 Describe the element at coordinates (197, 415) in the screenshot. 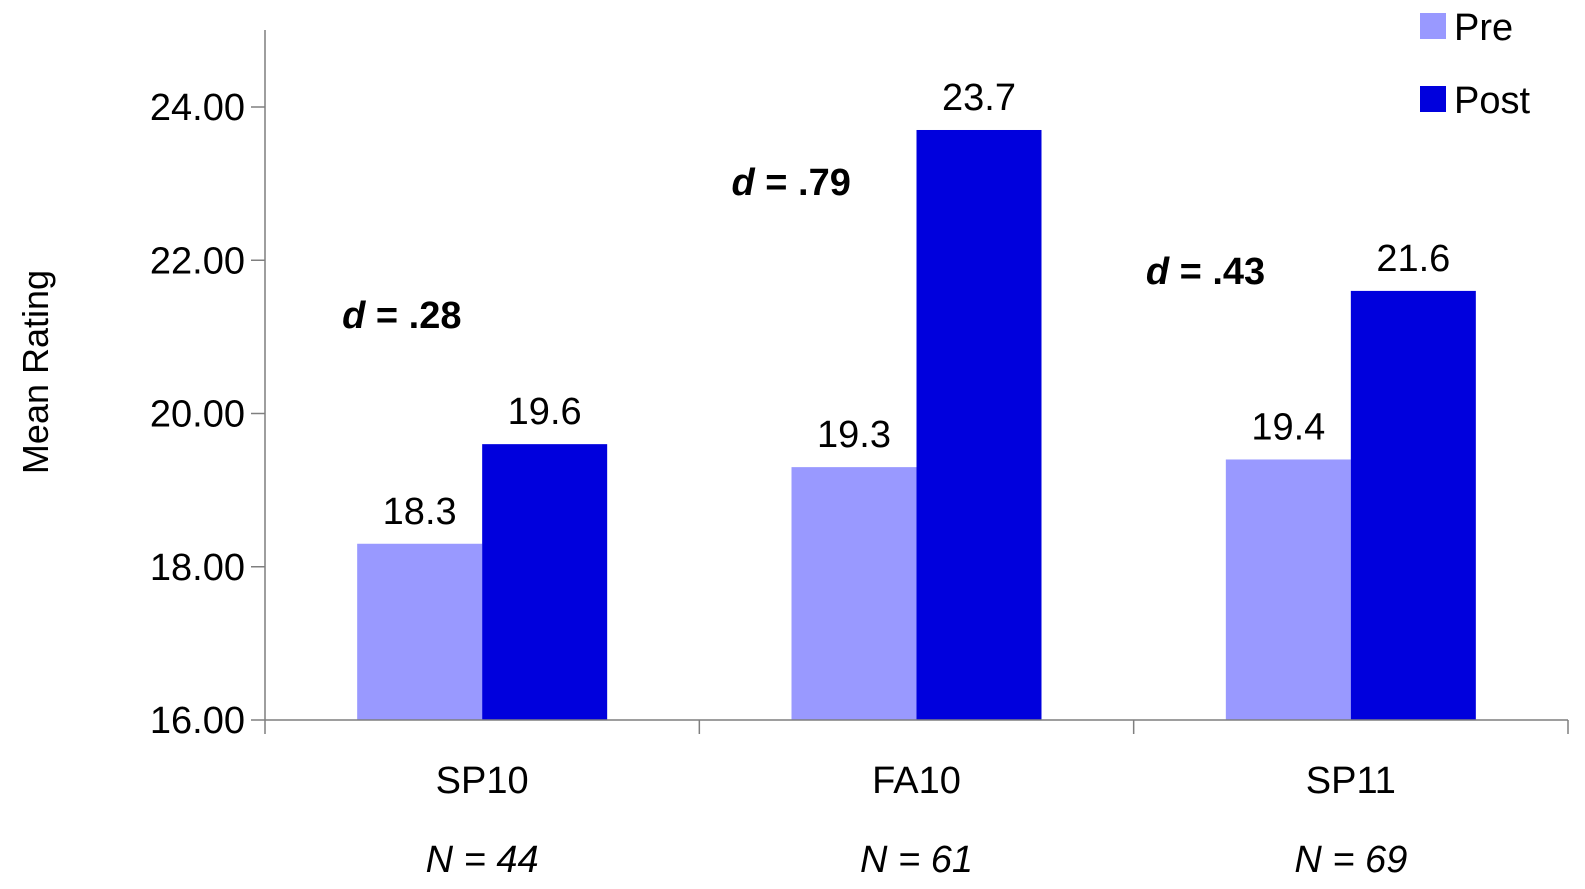

I see `y-tick-label: 20.00` at that location.